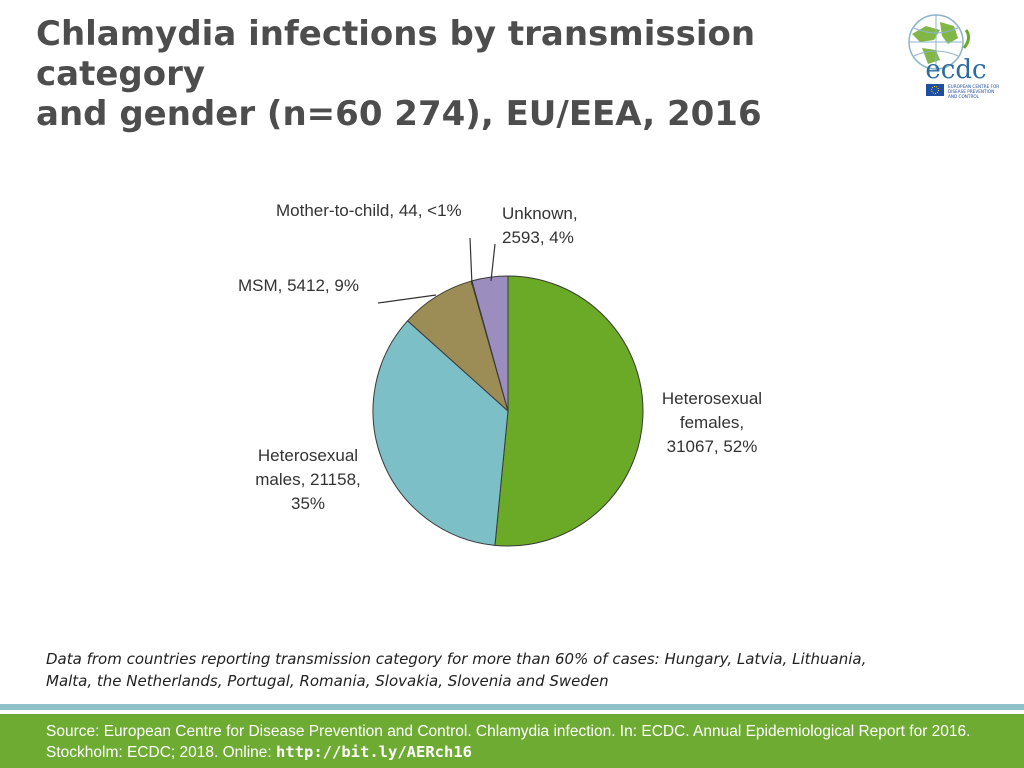 The width and height of the screenshot is (1024, 768). I want to click on slice-label-heterosexual-males: Heterosexual males, 21158, 35%, so click(308, 479).